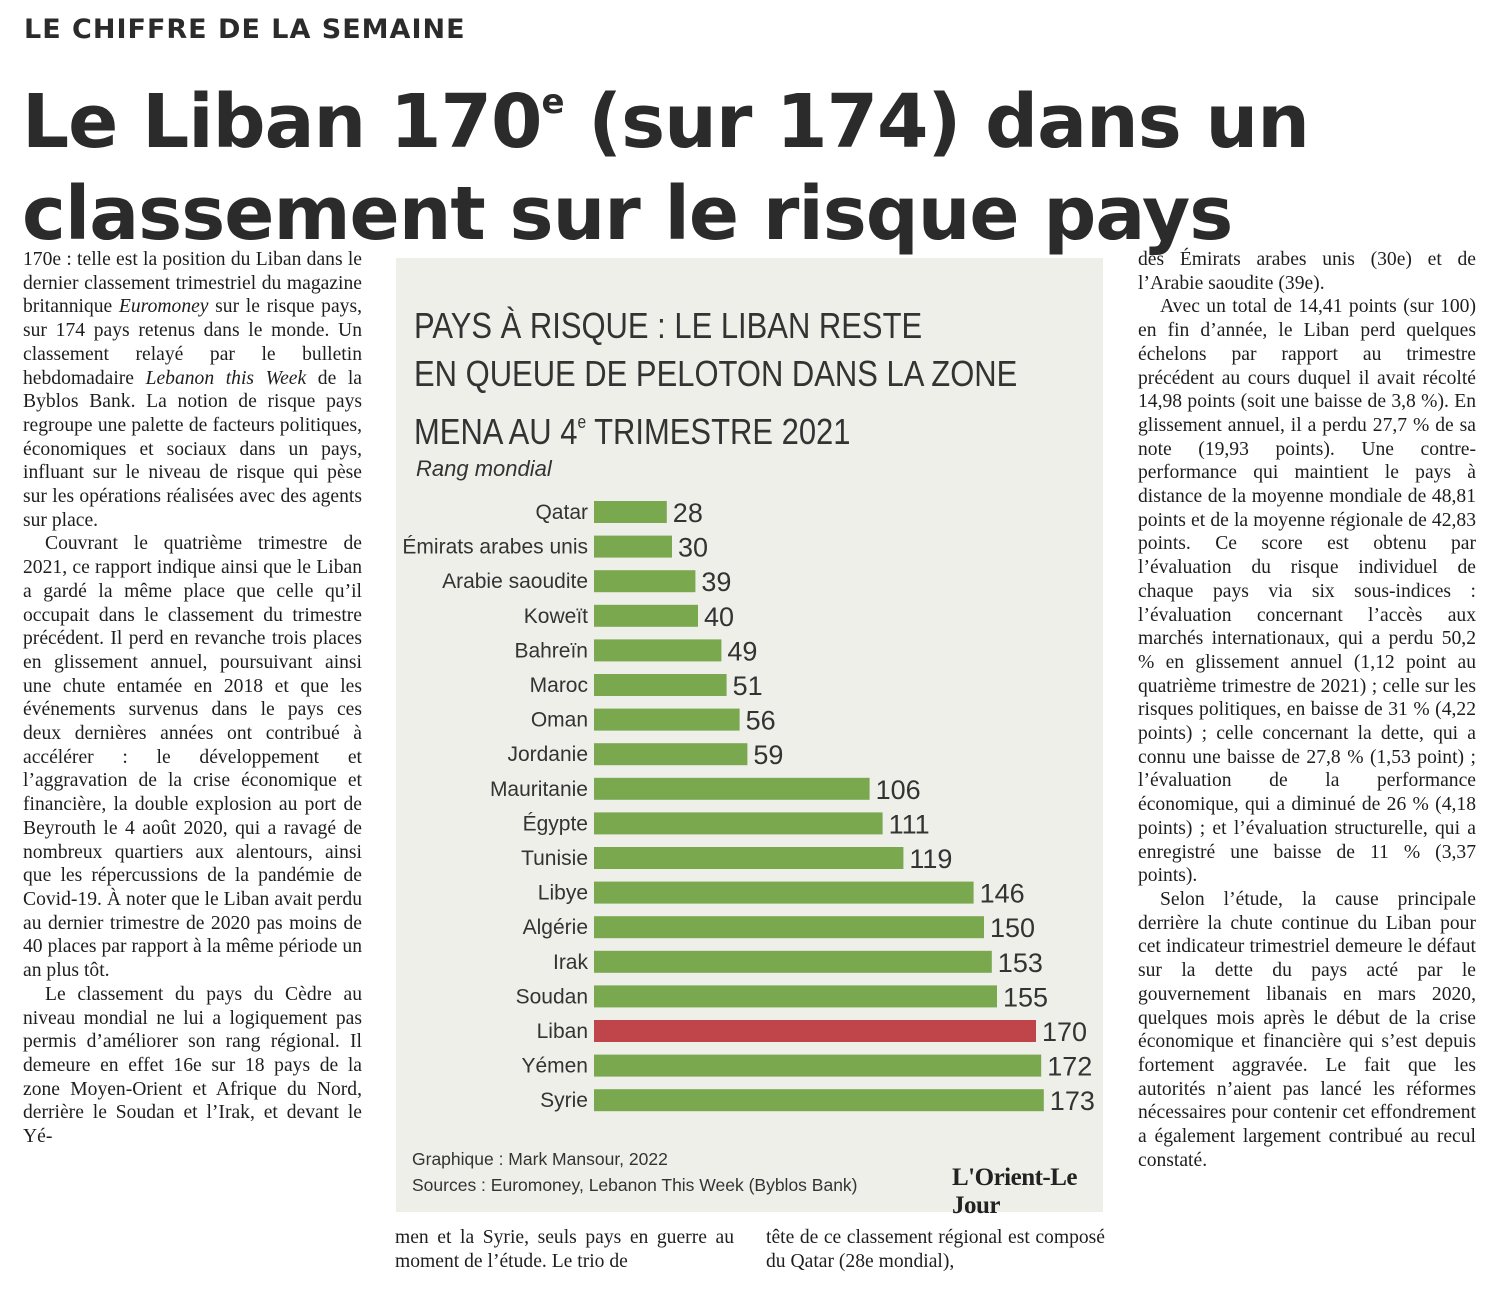 The image size is (1500, 1296). Describe the element at coordinates (658, 650) in the screenshot. I see `bar-bahrein` at that location.